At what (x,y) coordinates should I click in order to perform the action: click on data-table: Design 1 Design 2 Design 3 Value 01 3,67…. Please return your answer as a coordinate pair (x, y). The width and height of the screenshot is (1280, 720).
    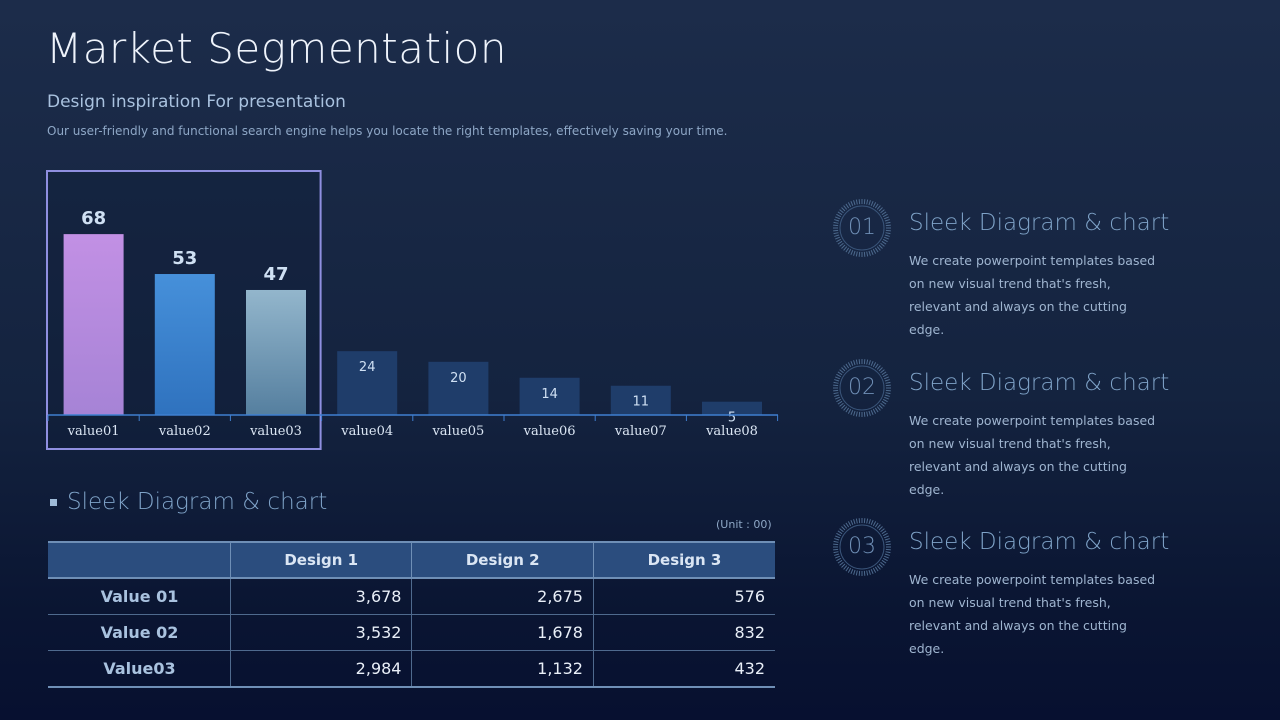
    Looking at the image, I should click on (411, 614).